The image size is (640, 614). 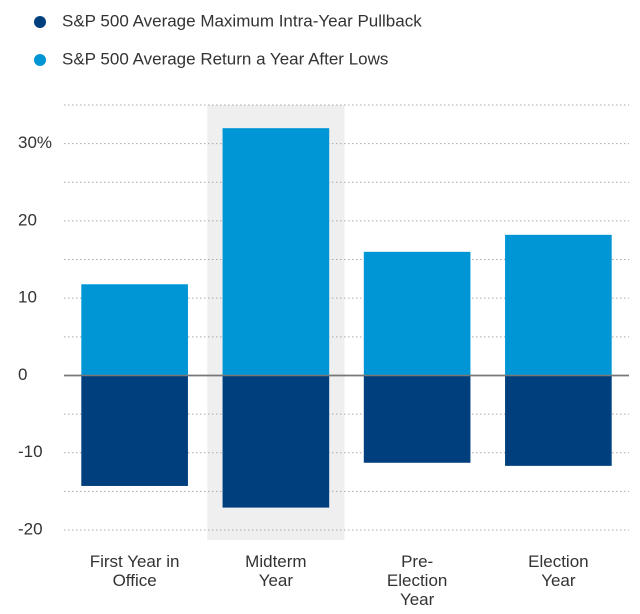 What do you see at coordinates (30, 451) in the screenshot?
I see `y-tick-label: -10` at bounding box center [30, 451].